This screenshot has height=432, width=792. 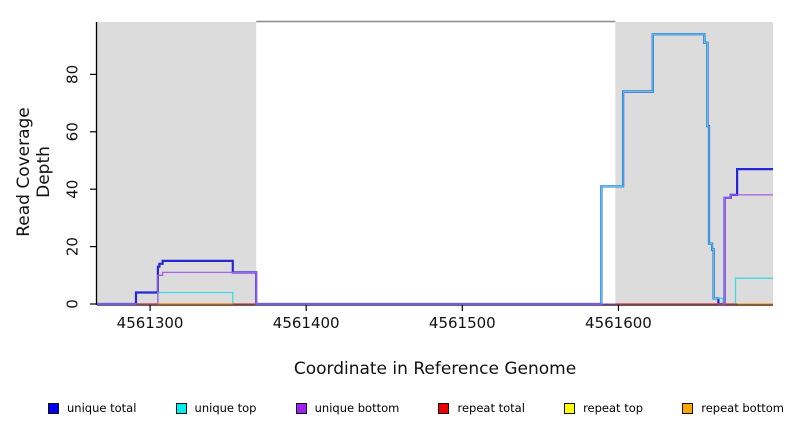 What do you see at coordinates (34, 172) in the screenshot?
I see `y-axis-title: Read Coverage Depth` at bounding box center [34, 172].